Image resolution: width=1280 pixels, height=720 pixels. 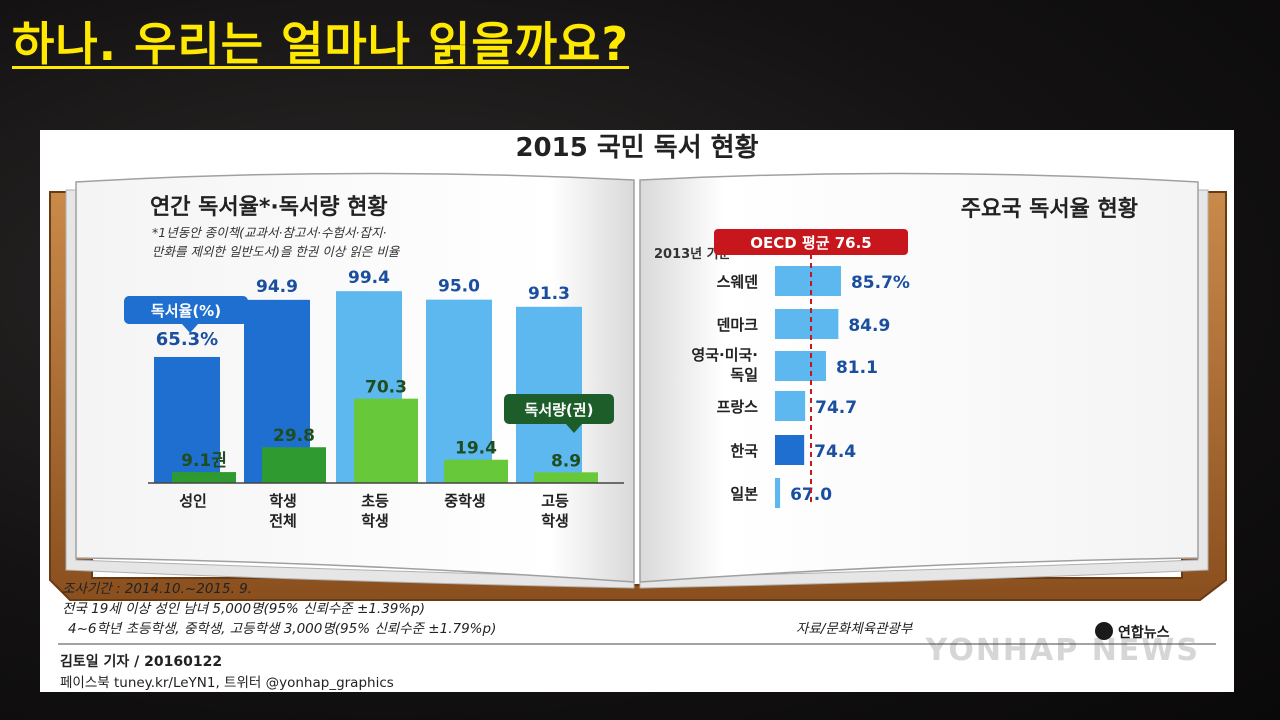 I want to click on rate-value-label: 94.9, so click(x=277, y=287).